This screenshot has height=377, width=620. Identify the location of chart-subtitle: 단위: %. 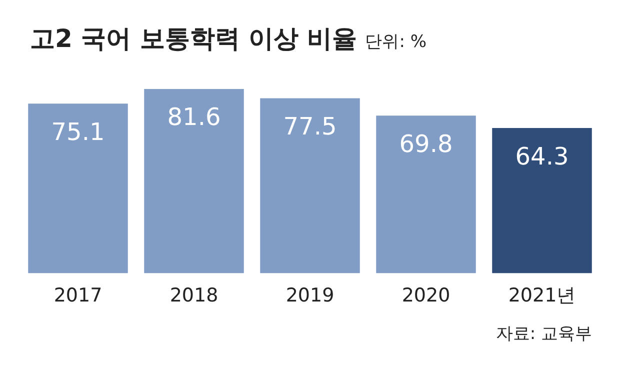
(396, 42).